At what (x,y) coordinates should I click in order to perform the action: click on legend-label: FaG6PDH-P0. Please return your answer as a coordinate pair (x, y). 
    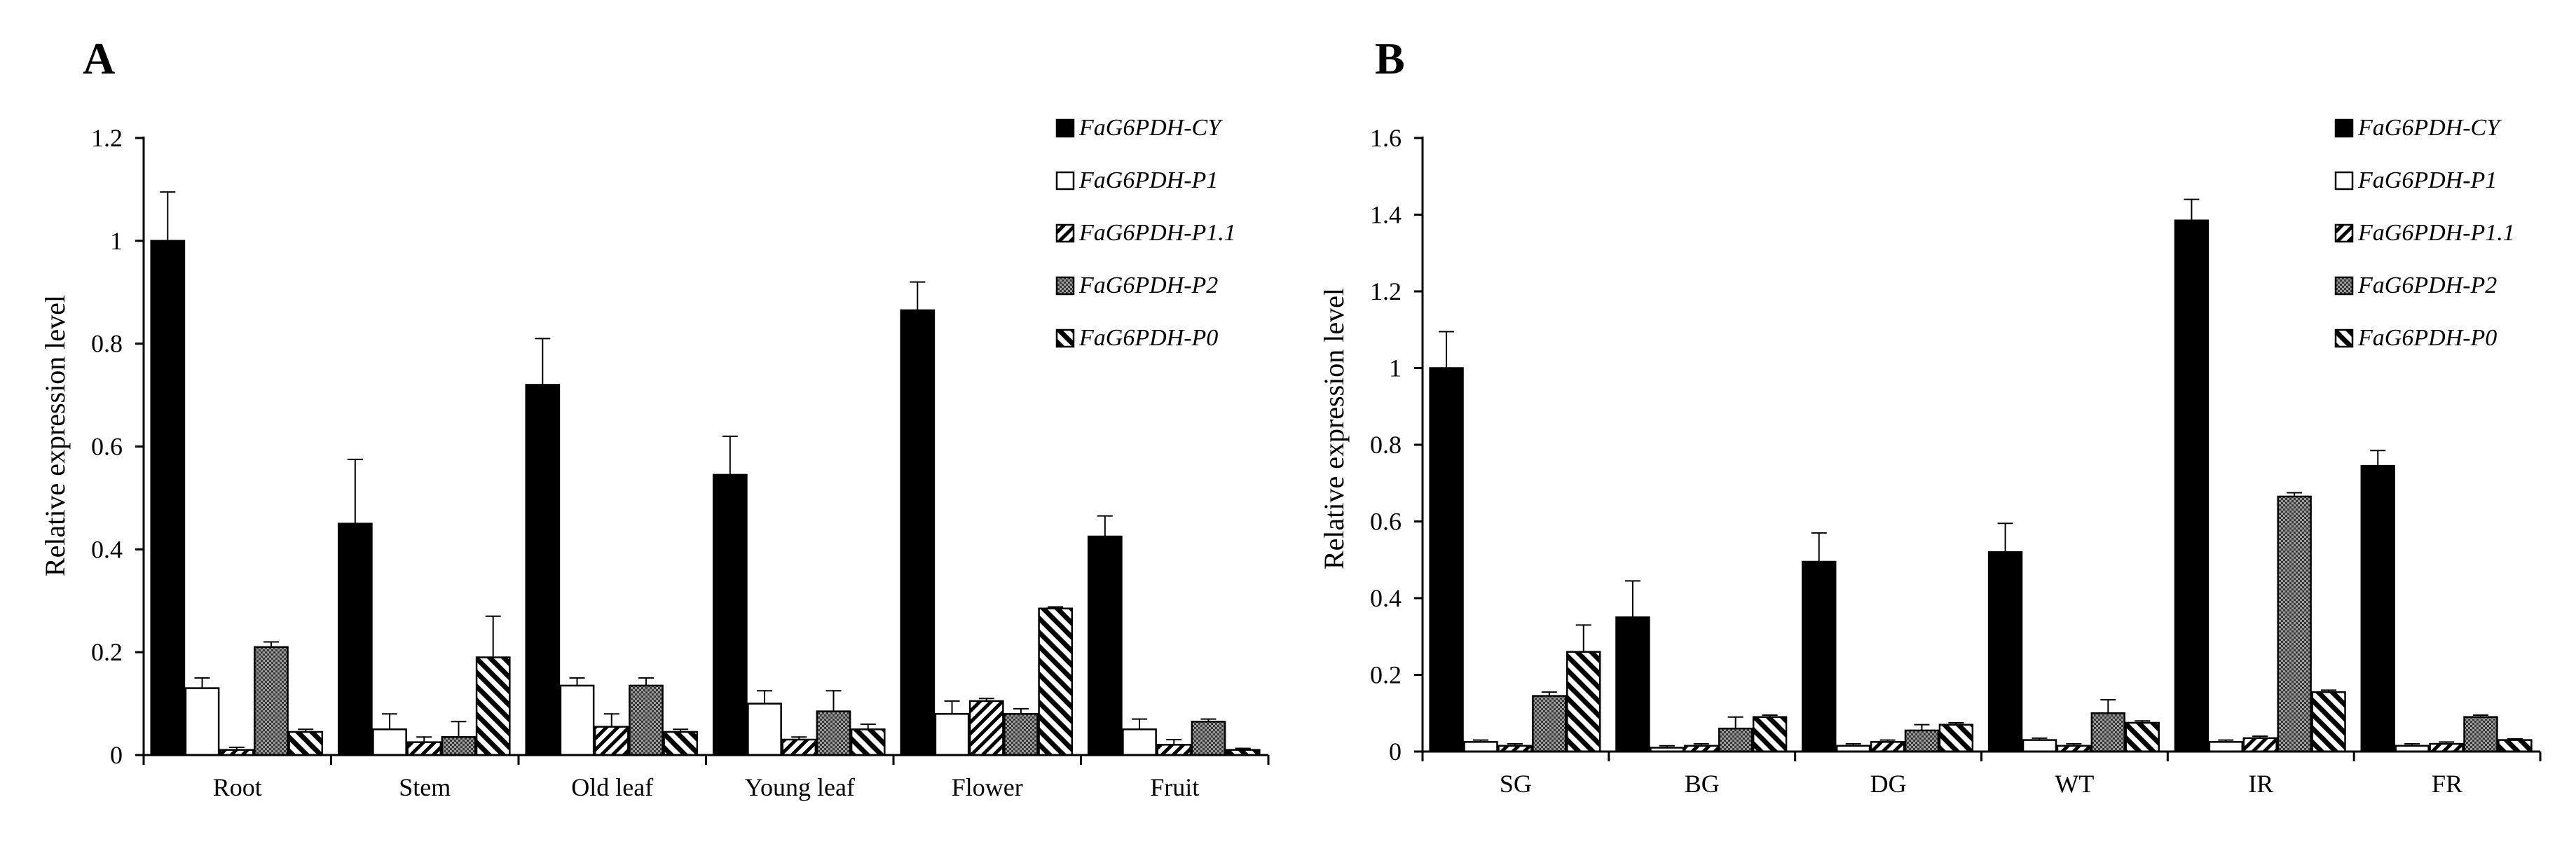
    Looking at the image, I should click on (1148, 338).